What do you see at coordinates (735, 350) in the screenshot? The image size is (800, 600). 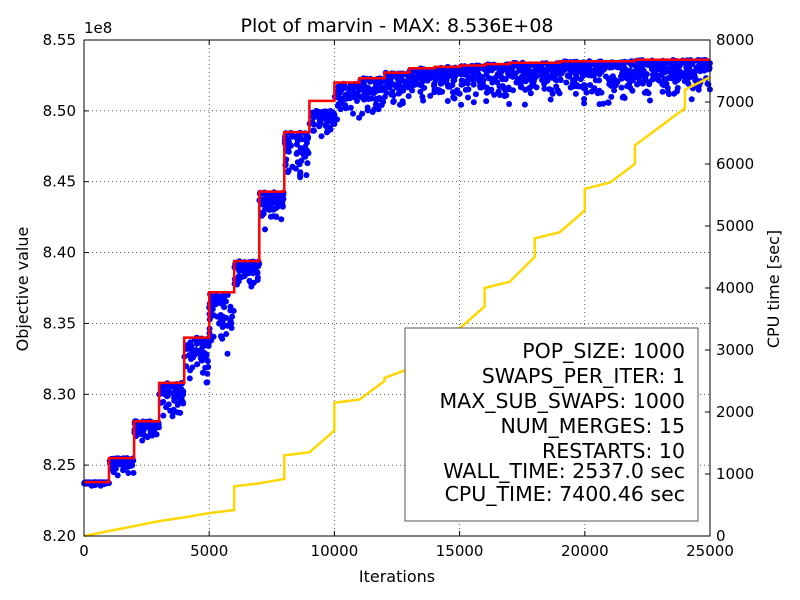 I see `y2-tick-label: 3000` at bounding box center [735, 350].